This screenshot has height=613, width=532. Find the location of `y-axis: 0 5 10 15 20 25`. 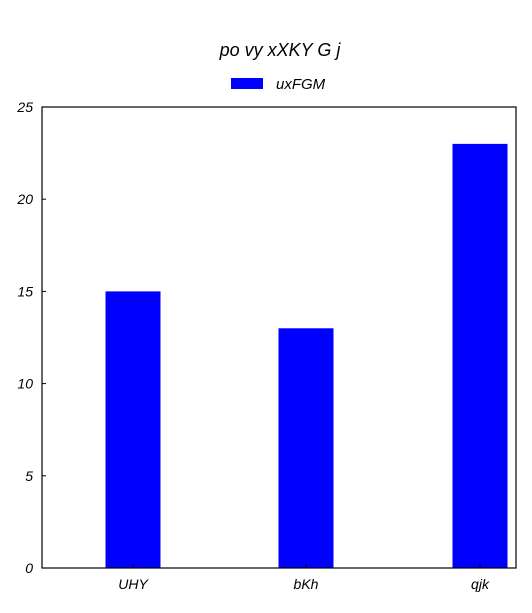

y-axis: 0 5 10 15 20 25 is located at coordinates (31, 337).